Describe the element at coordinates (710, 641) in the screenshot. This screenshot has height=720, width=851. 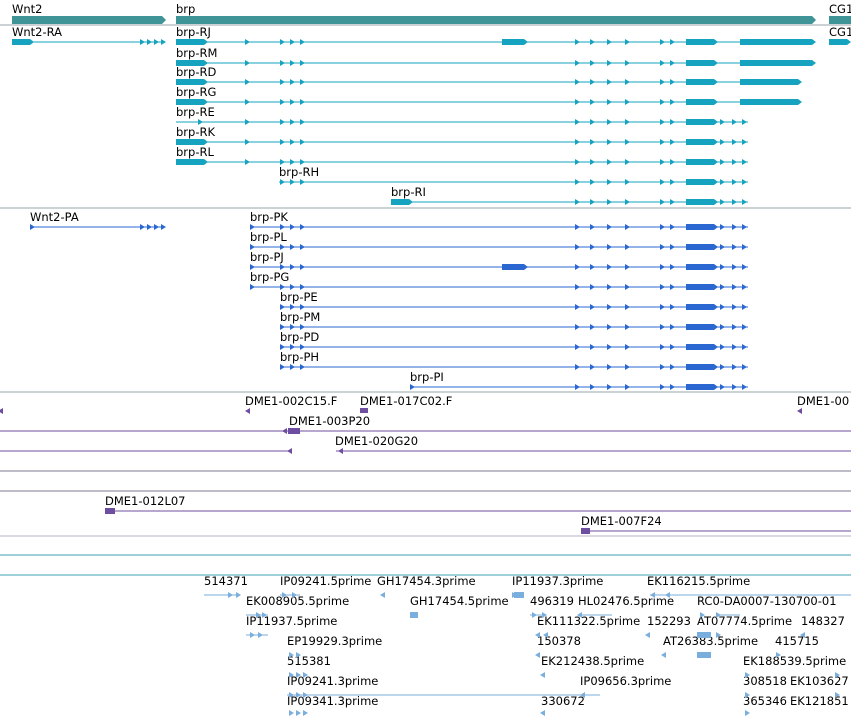
I see `est-label: AT26383.5prime` at that location.